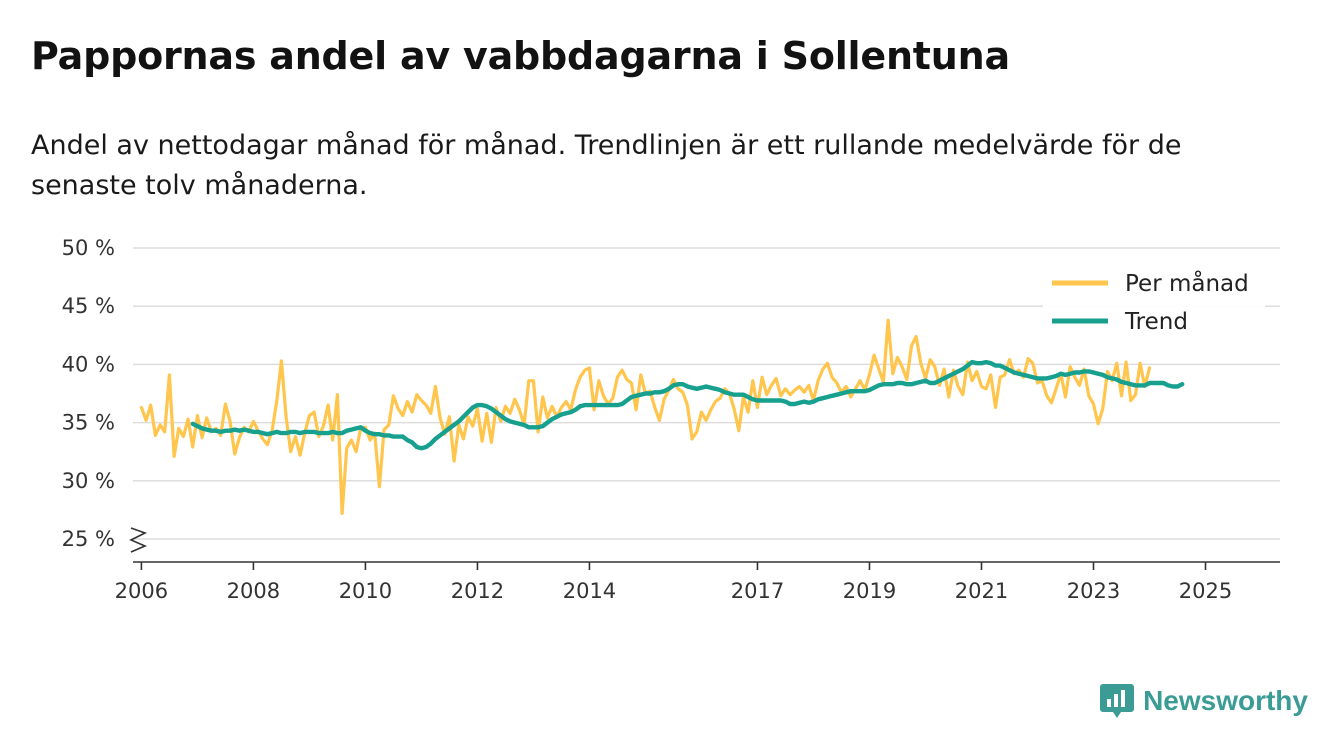 The height and width of the screenshot is (753, 1340). I want to click on axis-break-icon, so click(138, 540).